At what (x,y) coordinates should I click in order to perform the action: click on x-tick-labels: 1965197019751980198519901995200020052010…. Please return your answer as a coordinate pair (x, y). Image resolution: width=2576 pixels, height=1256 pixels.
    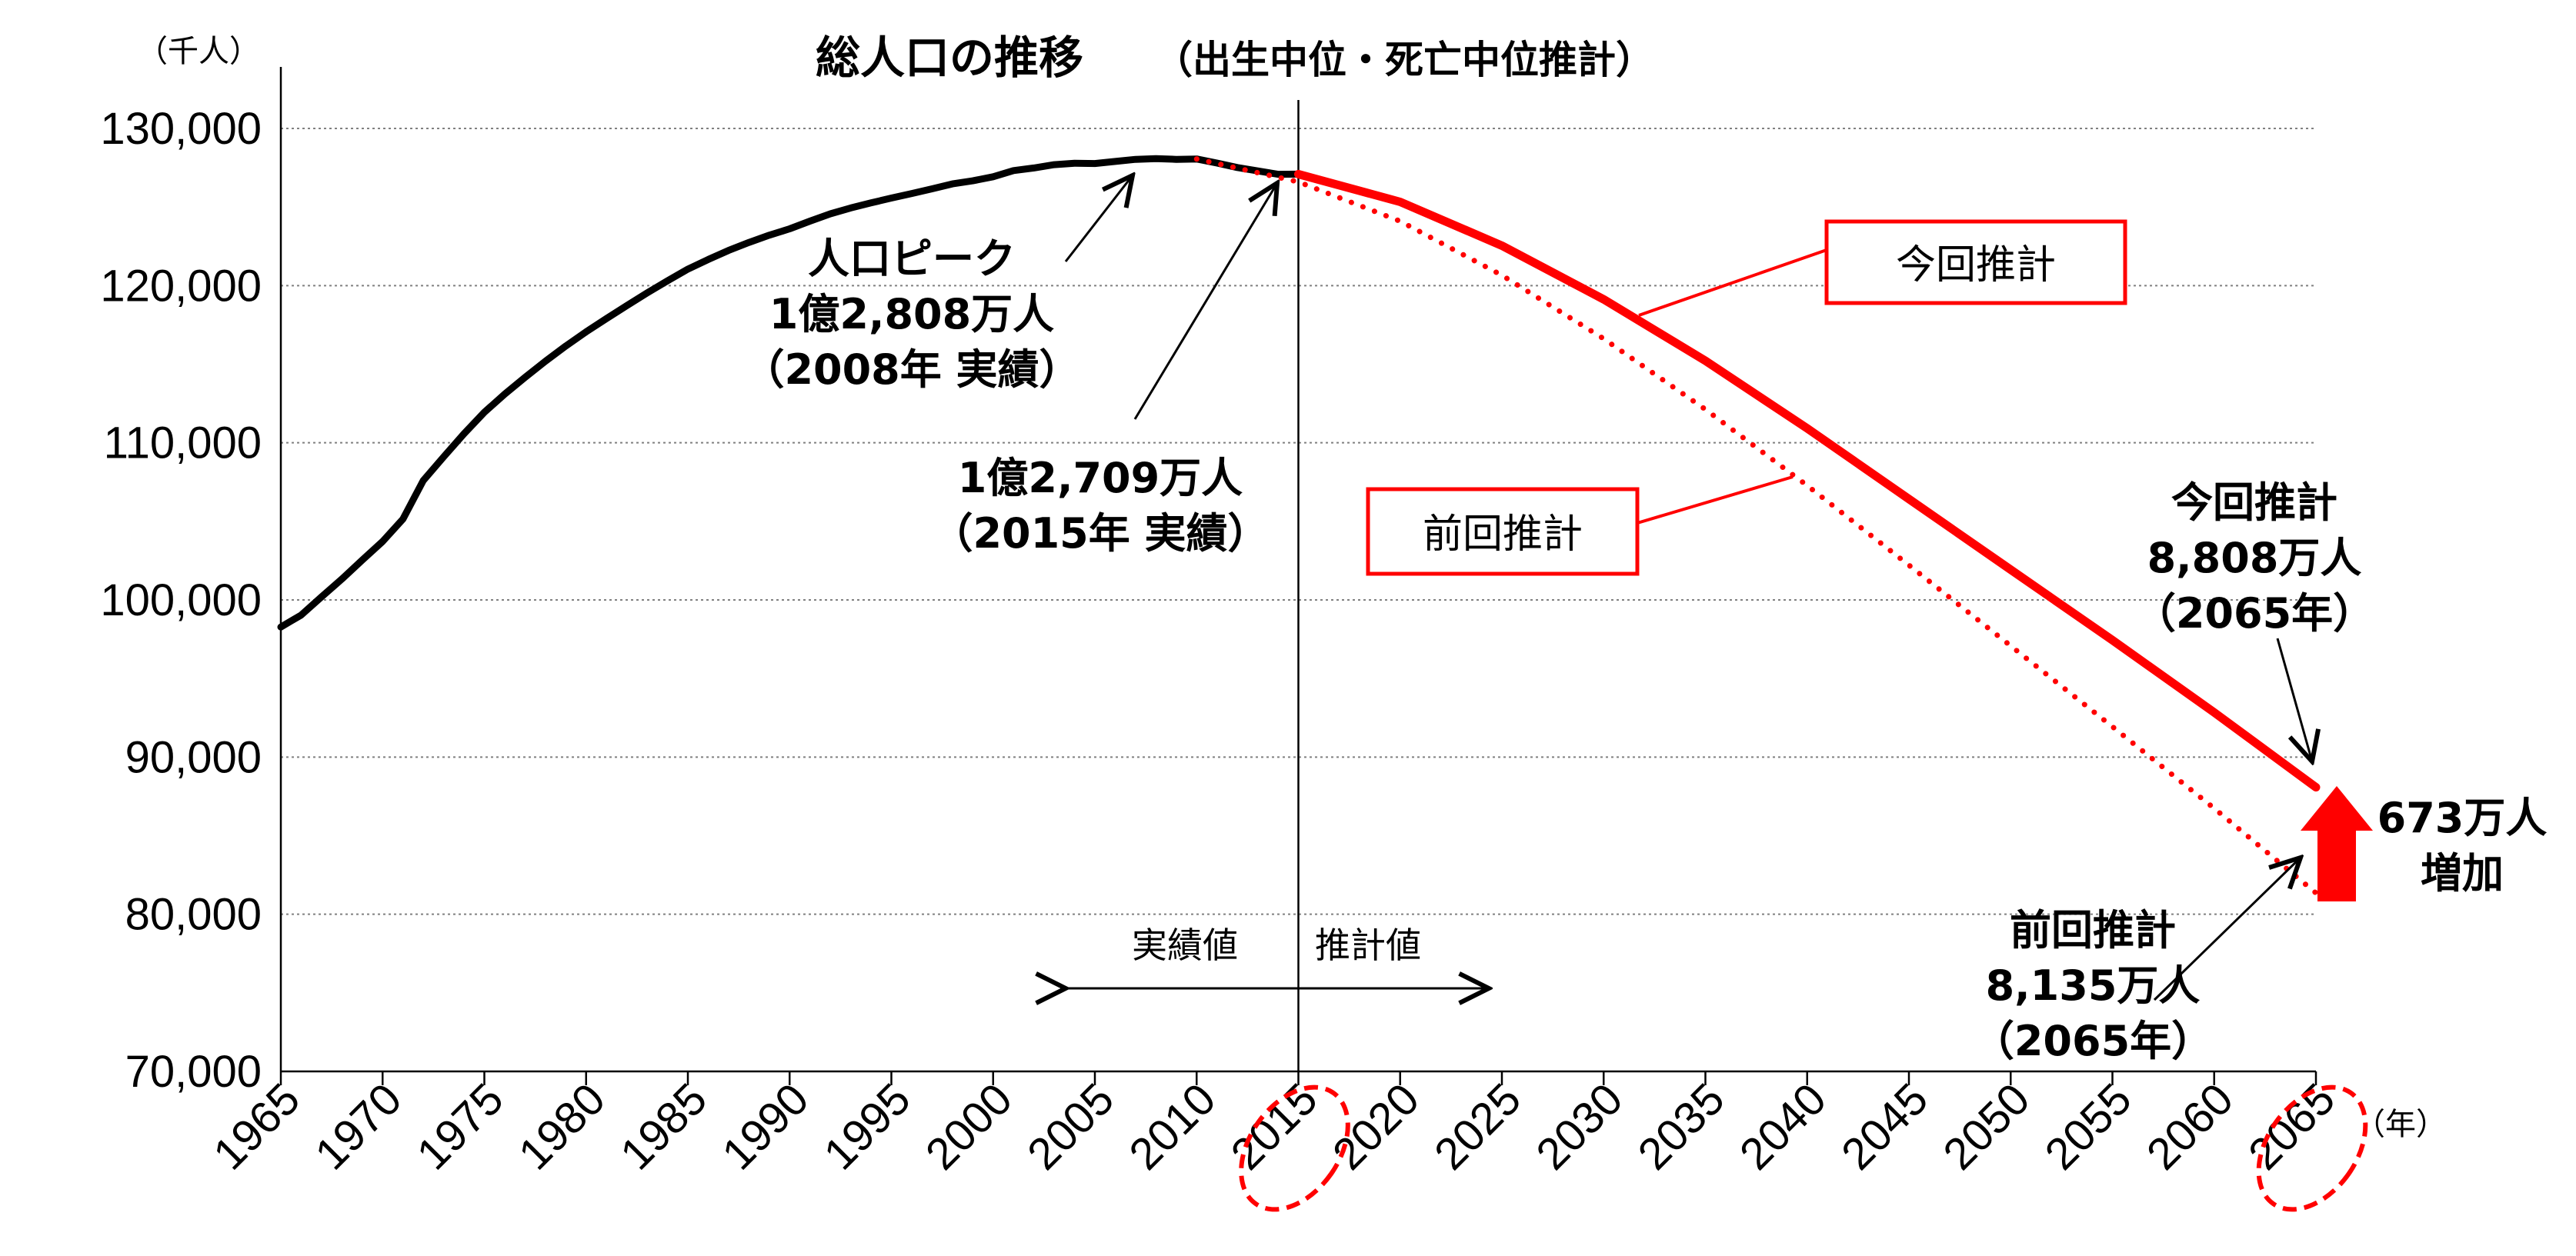
    Looking at the image, I should click on (1274, 1126).